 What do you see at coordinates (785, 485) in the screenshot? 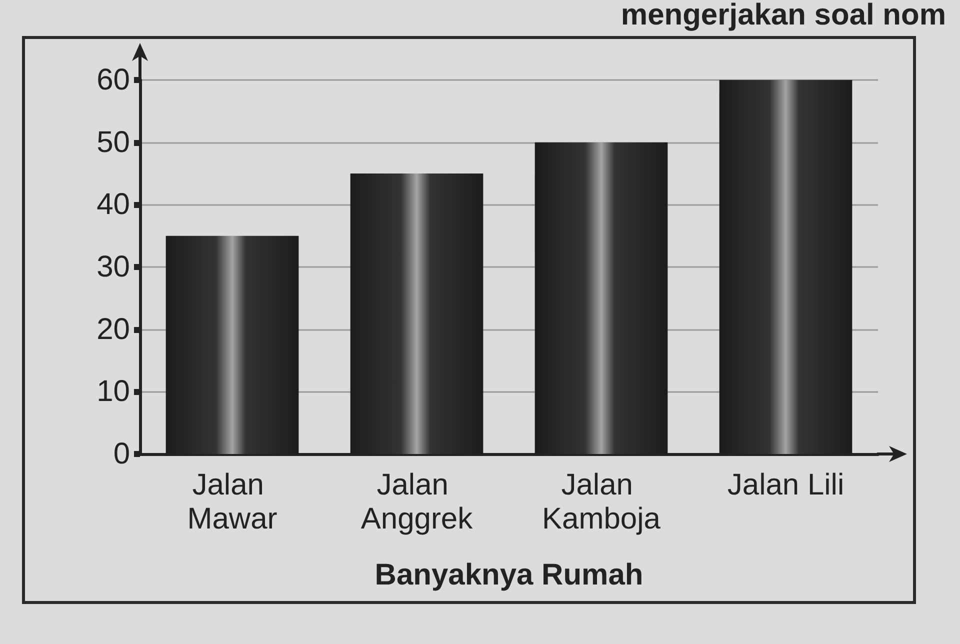
I see `x-tick-label: Jalan Lili` at bounding box center [785, 485].